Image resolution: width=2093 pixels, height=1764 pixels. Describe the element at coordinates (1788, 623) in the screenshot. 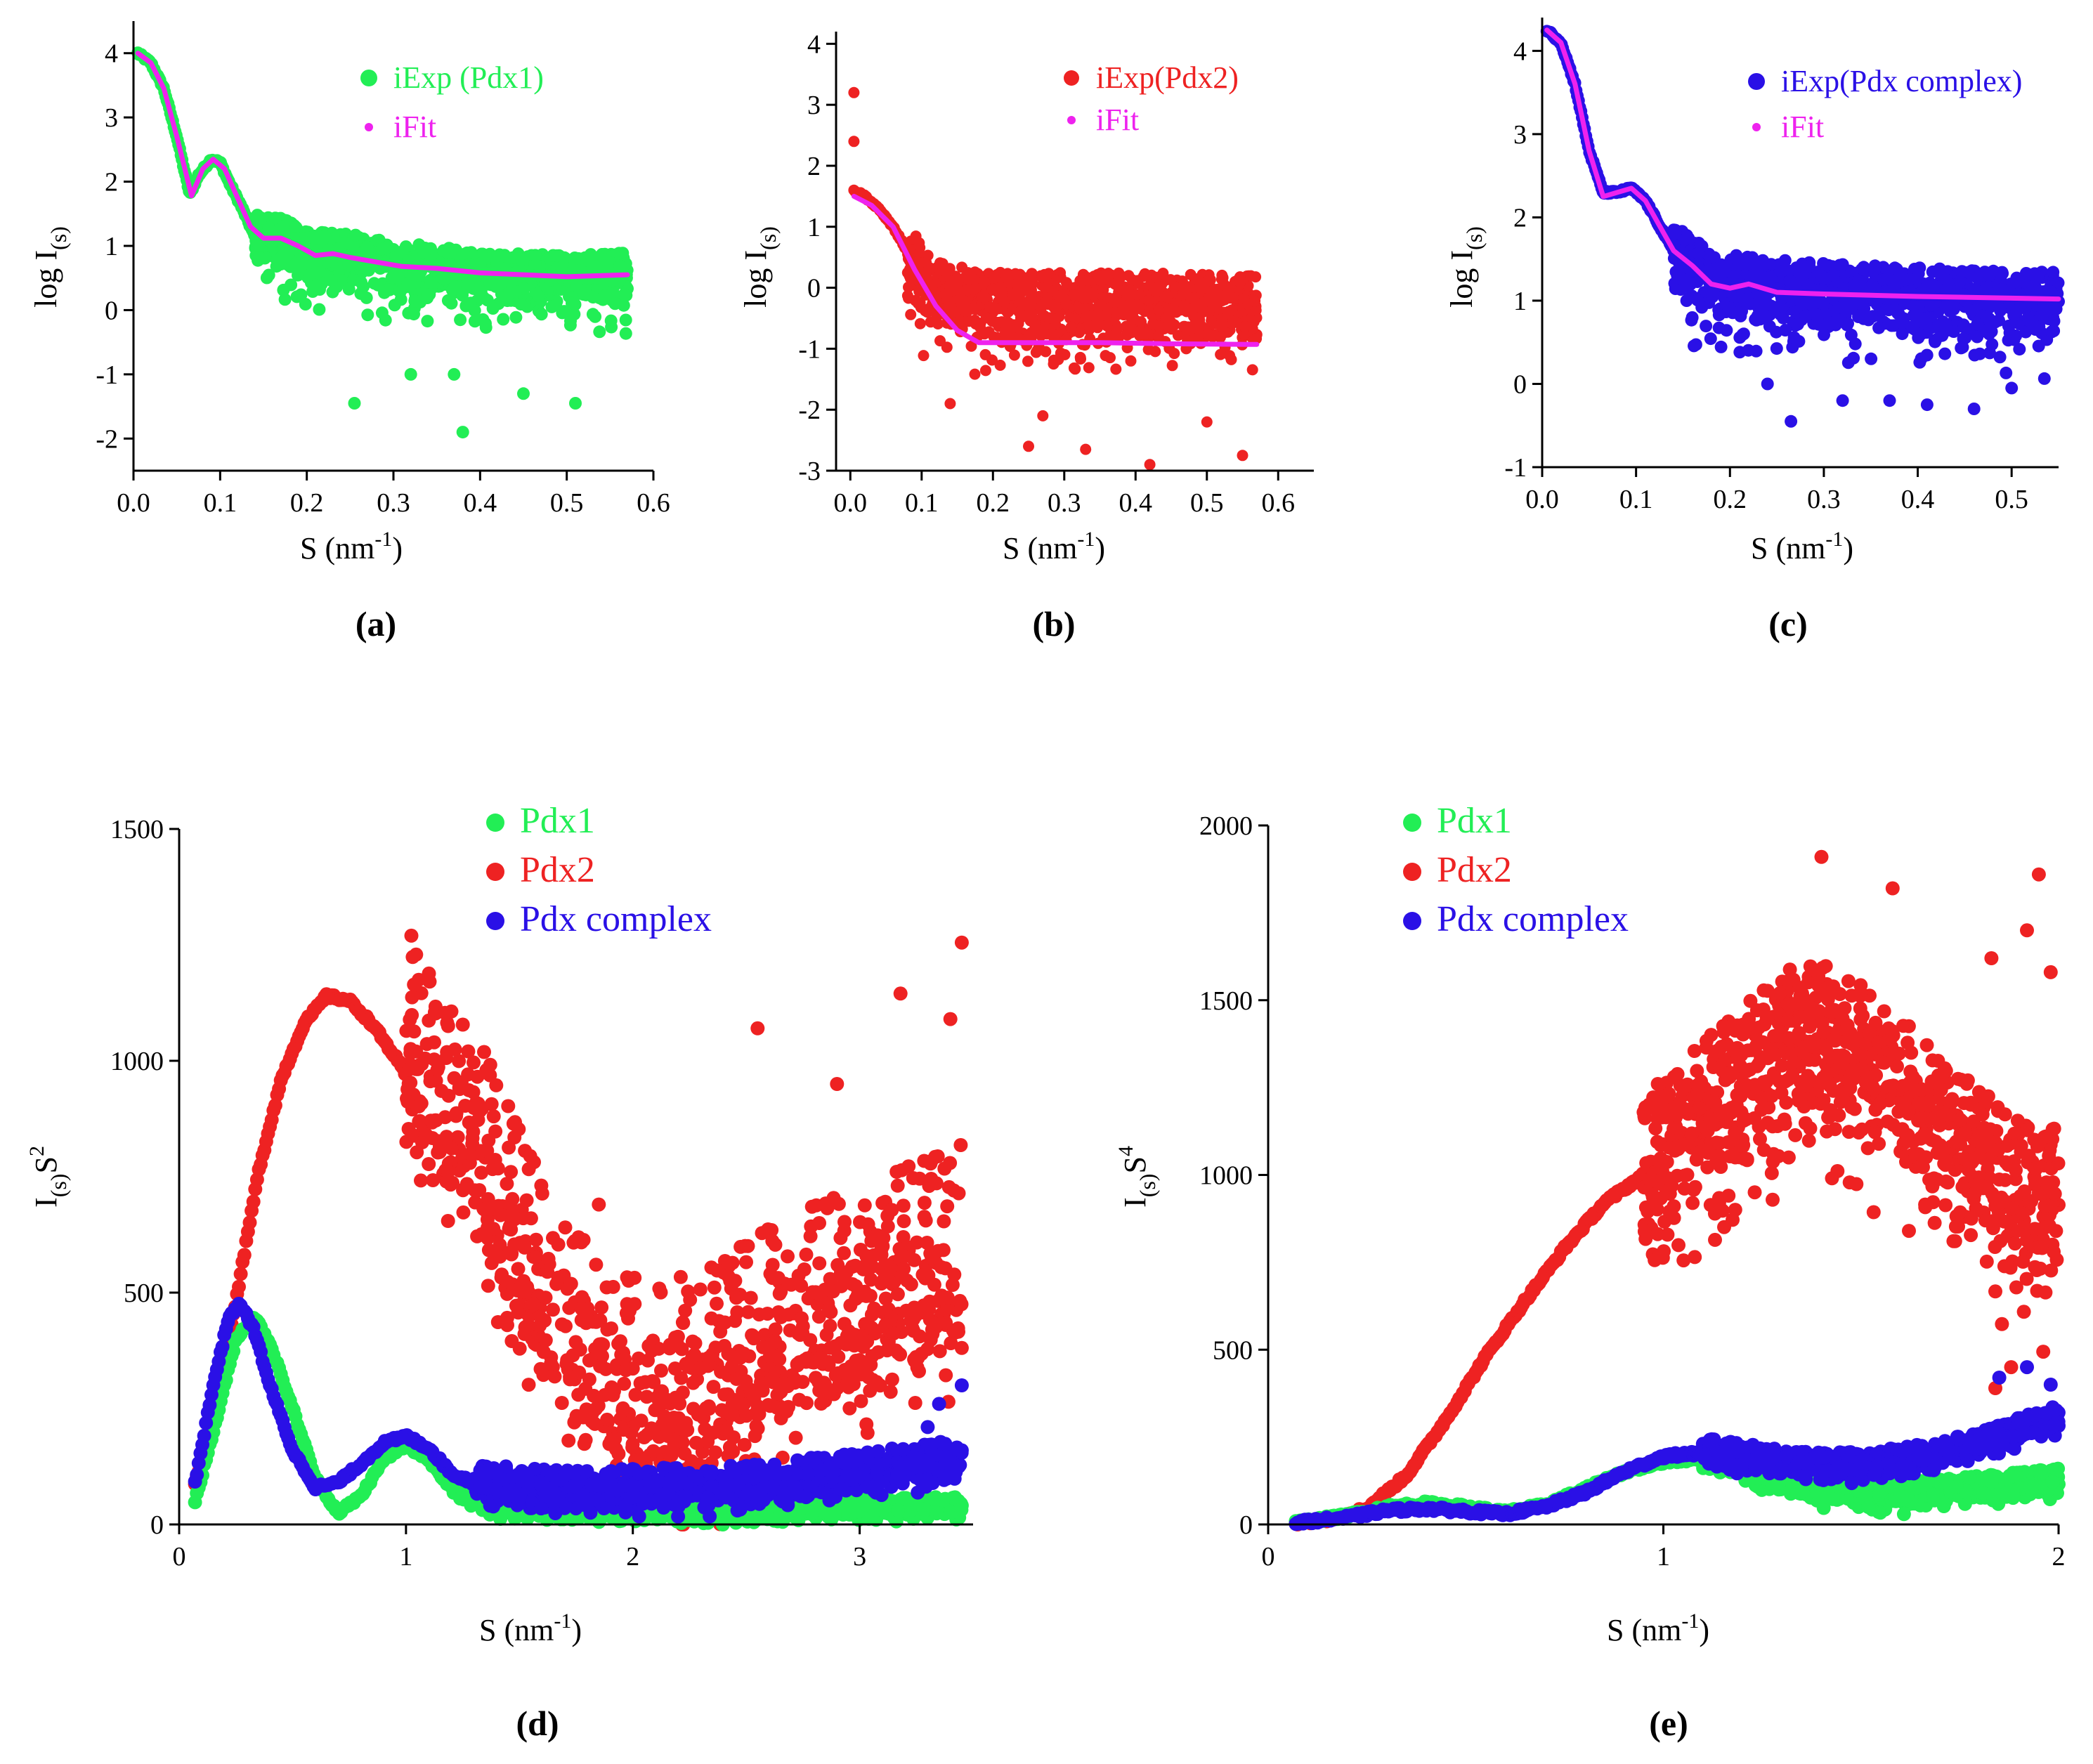

I see `panel-label: (c)` at that location.